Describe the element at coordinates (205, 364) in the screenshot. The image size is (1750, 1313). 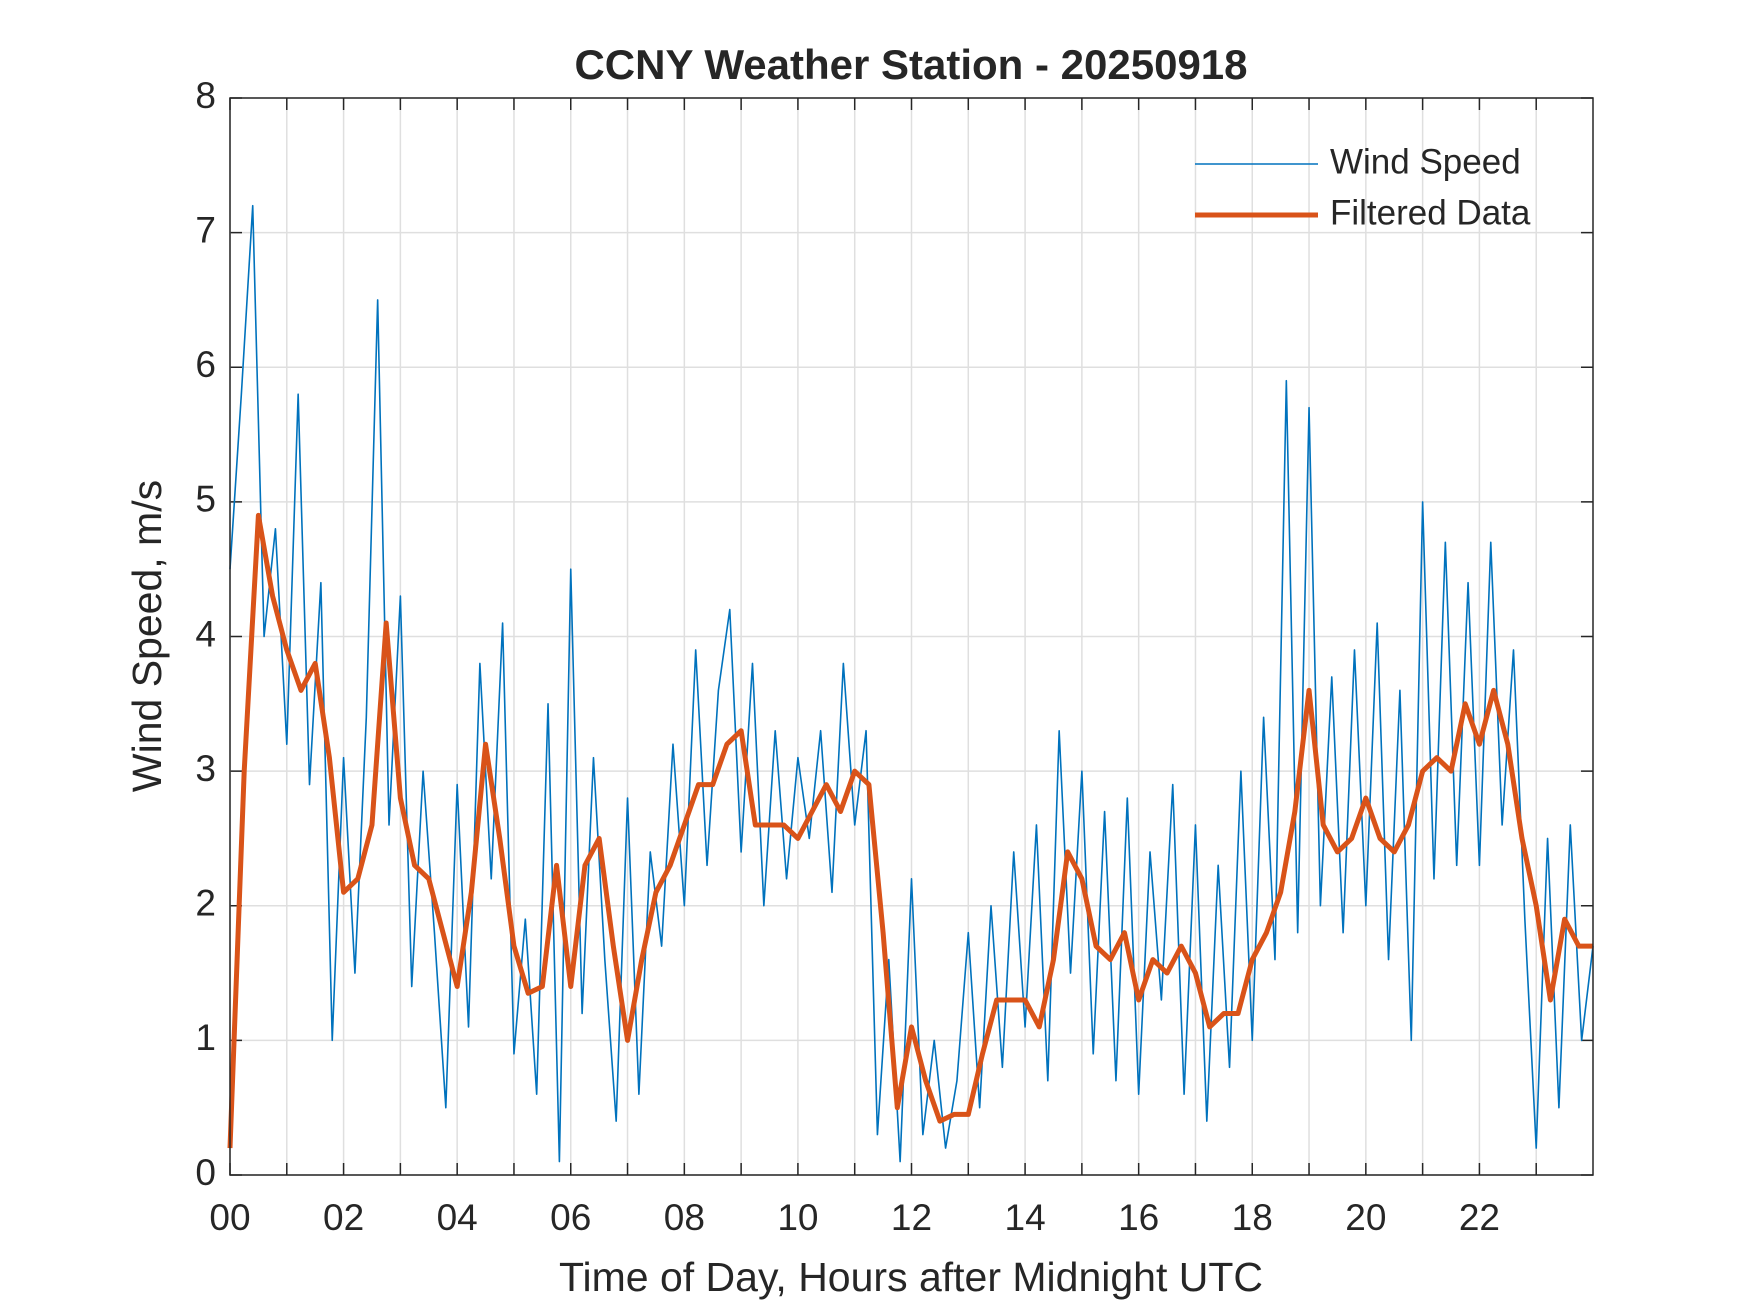
I see `y-tick-label: 6` at that location.